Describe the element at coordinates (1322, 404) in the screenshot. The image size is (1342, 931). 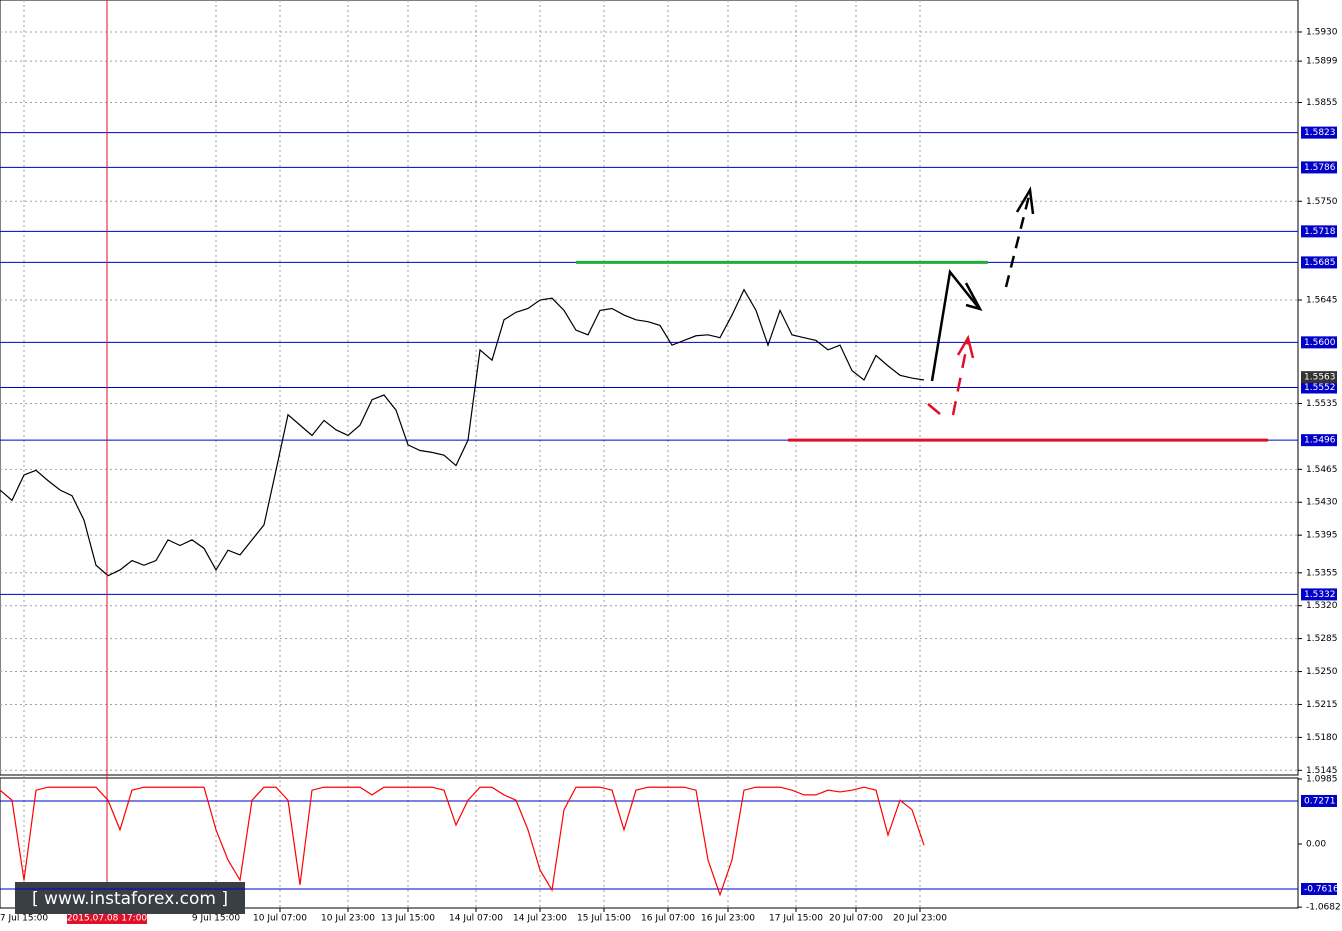
I see `y-tick-label: 1.5535` at that location.